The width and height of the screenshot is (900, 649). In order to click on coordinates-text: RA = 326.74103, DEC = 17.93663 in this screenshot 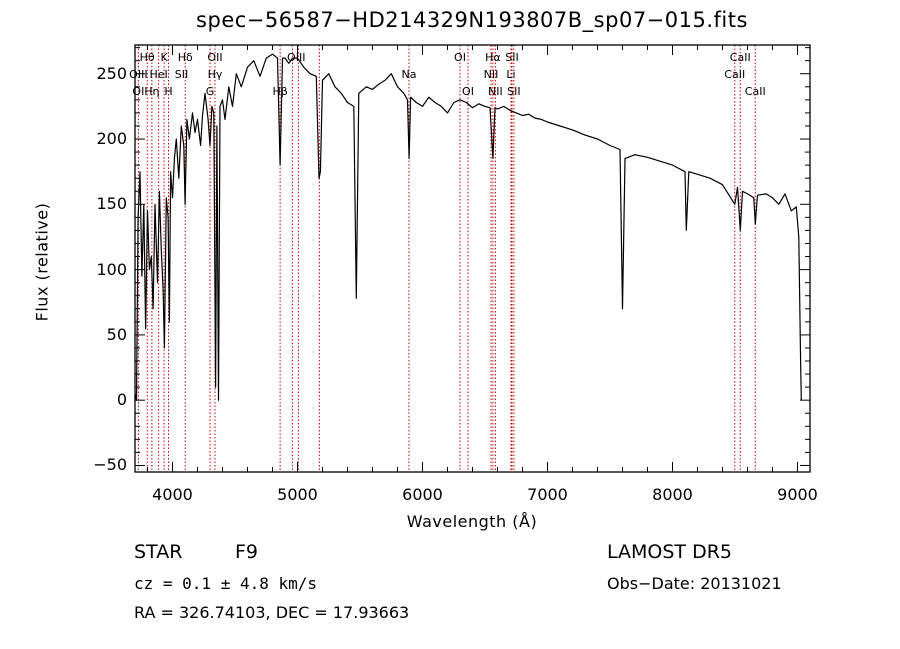, I will do `click(272, 612)`.